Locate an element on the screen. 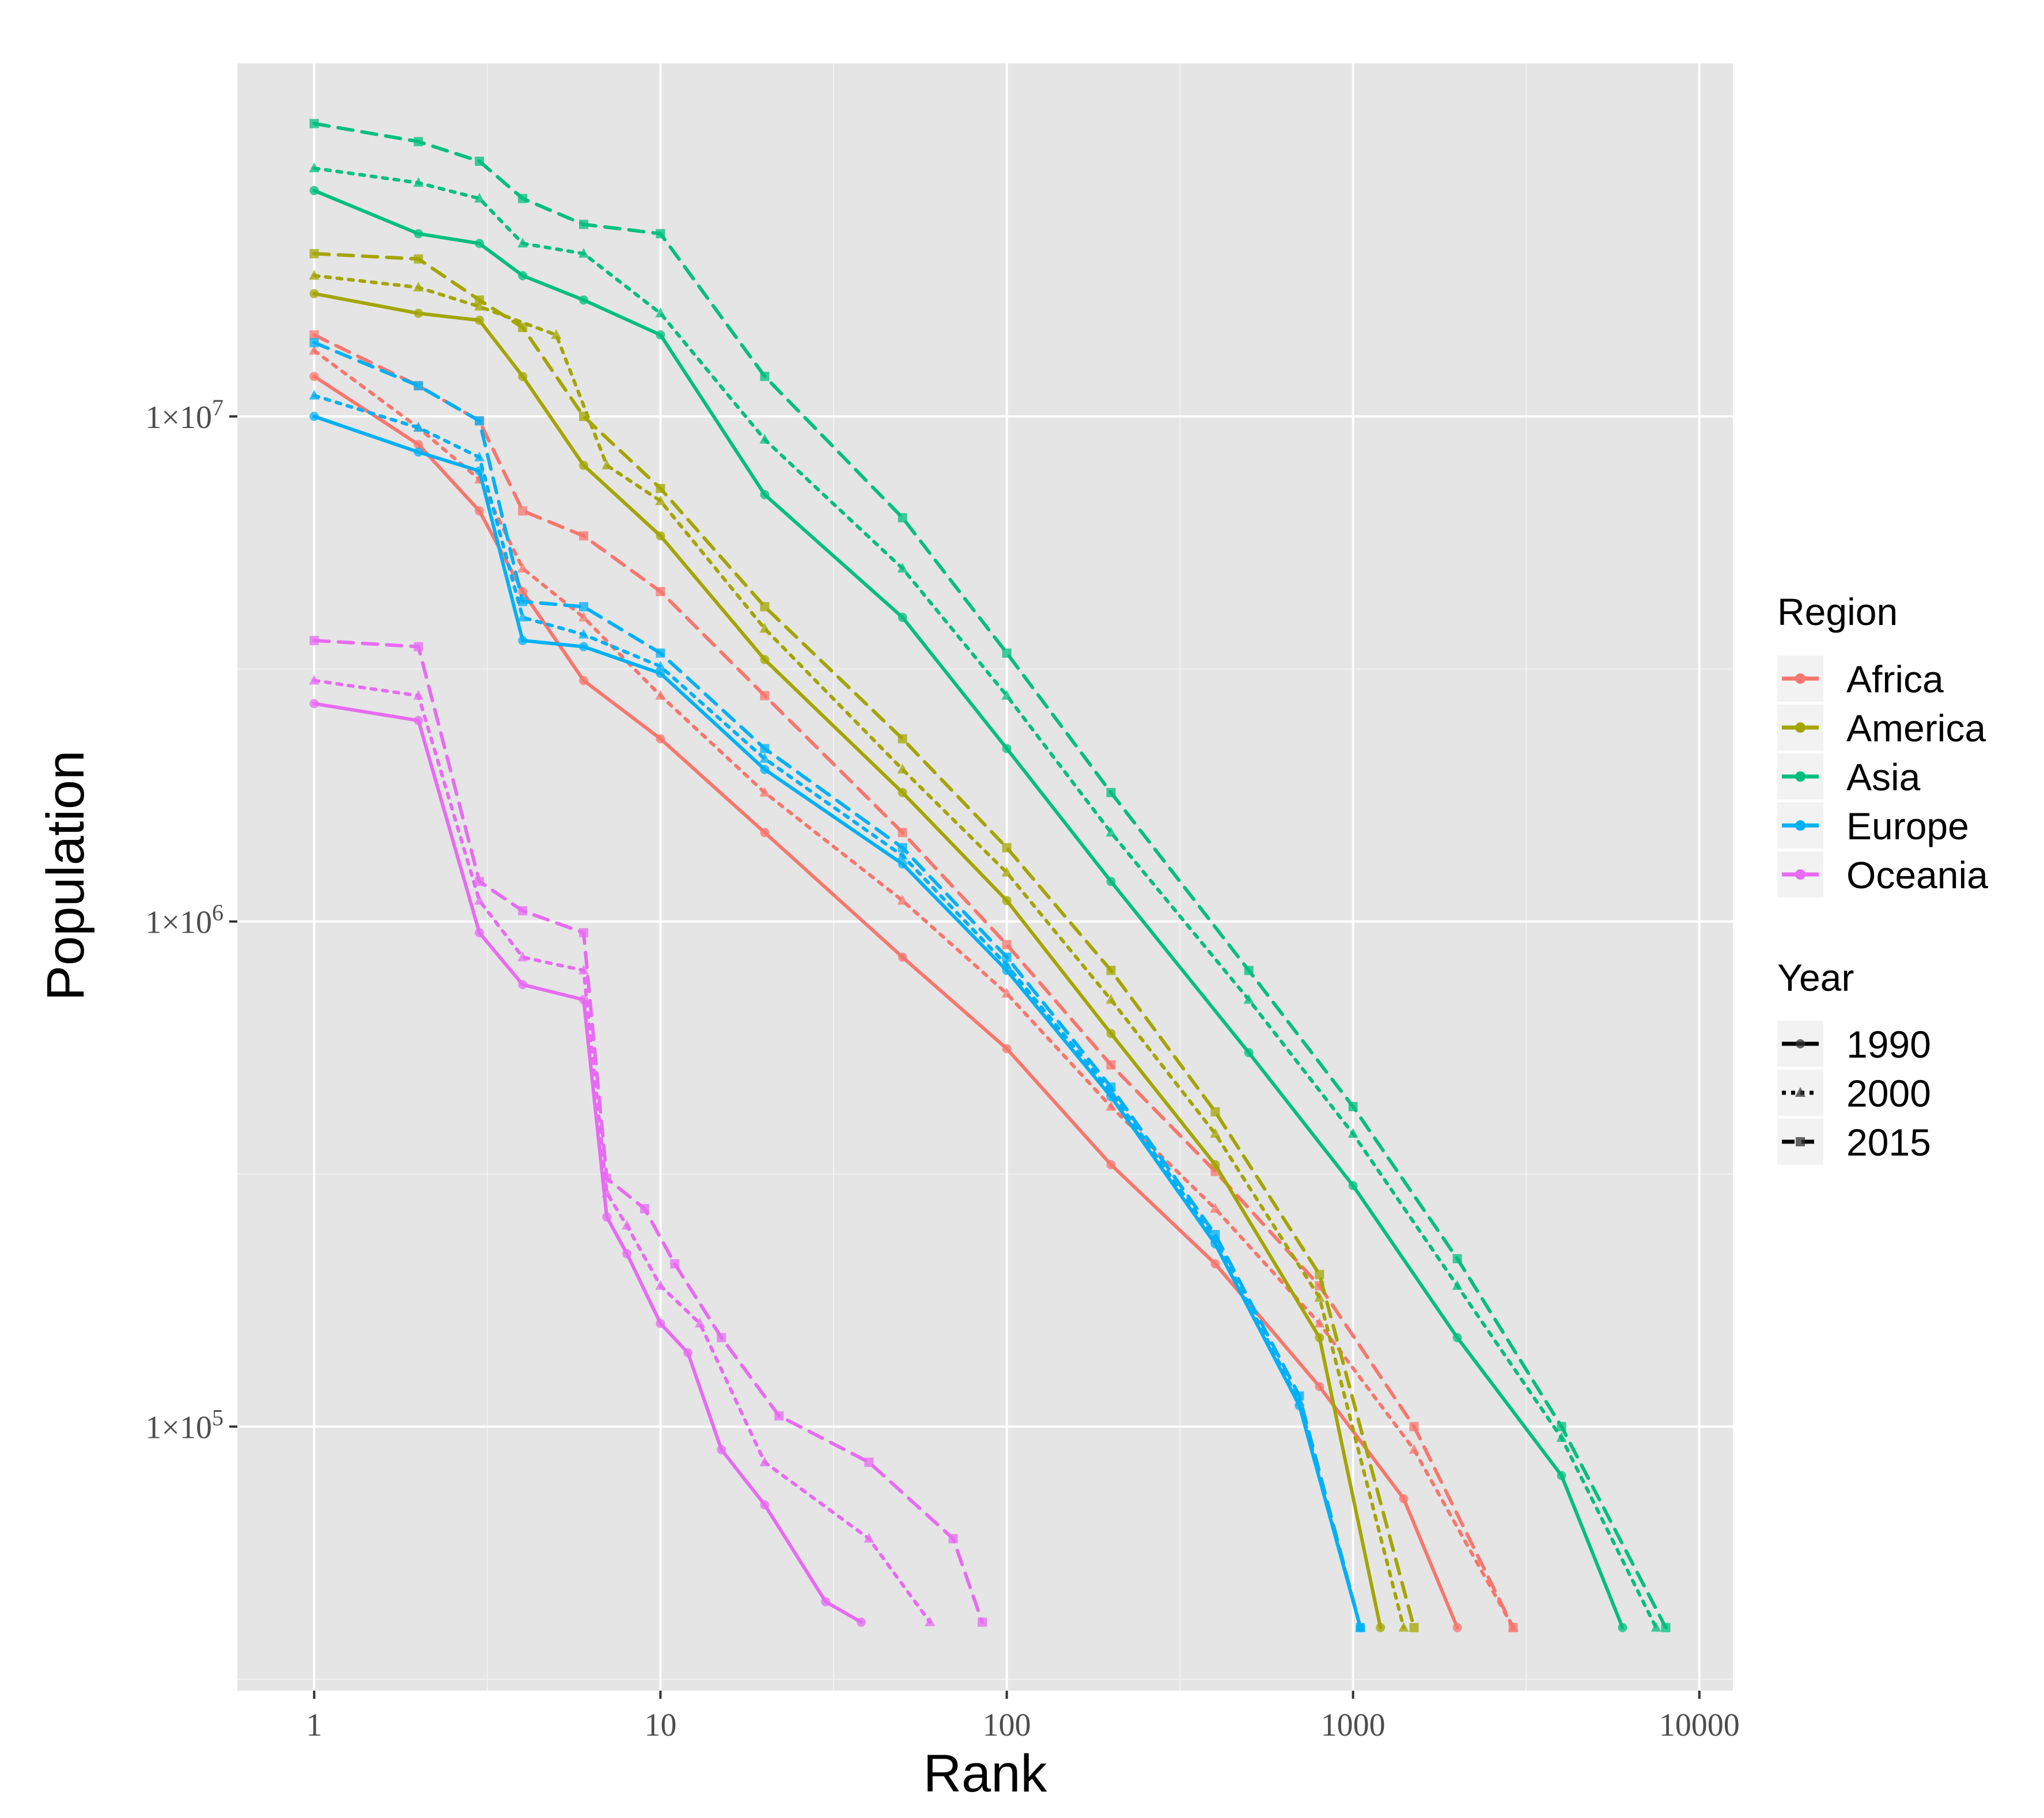  legend-label: Africa is located at coordinates (1895, 679).